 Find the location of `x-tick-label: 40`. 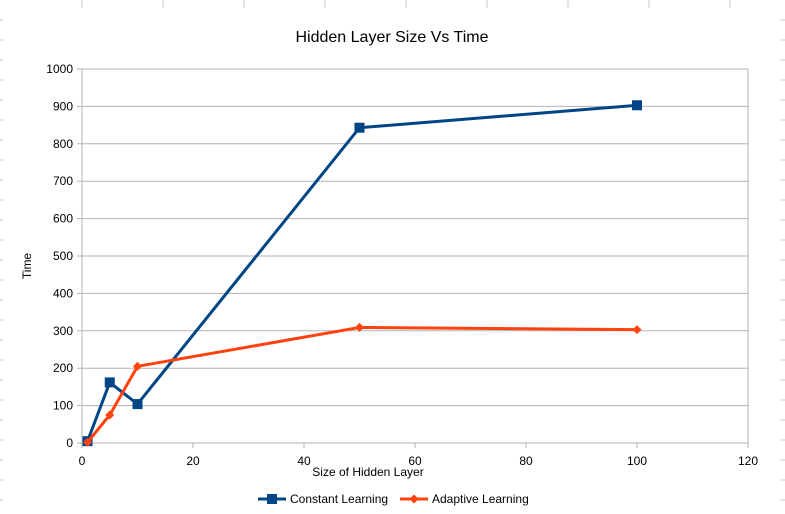

x-tick-label: 40 is located at coordinates (304, 461).